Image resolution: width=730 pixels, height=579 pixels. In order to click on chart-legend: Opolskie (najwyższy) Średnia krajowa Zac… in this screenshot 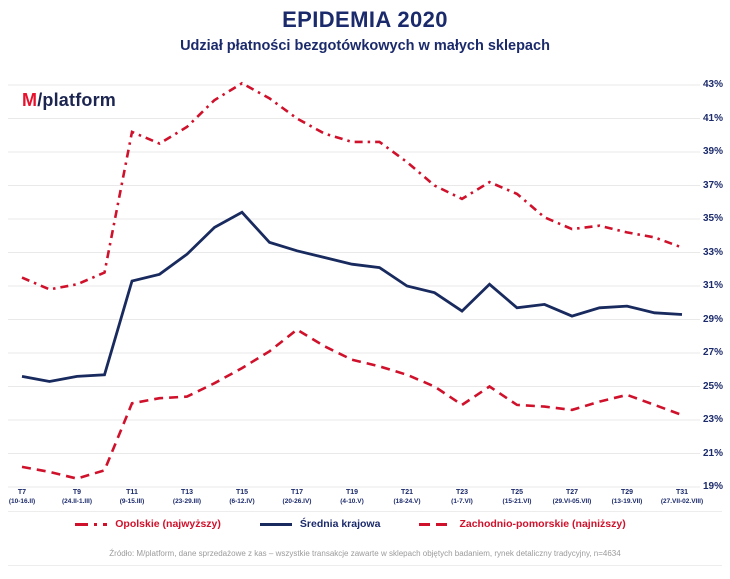, I will do `click(350, 524)`.